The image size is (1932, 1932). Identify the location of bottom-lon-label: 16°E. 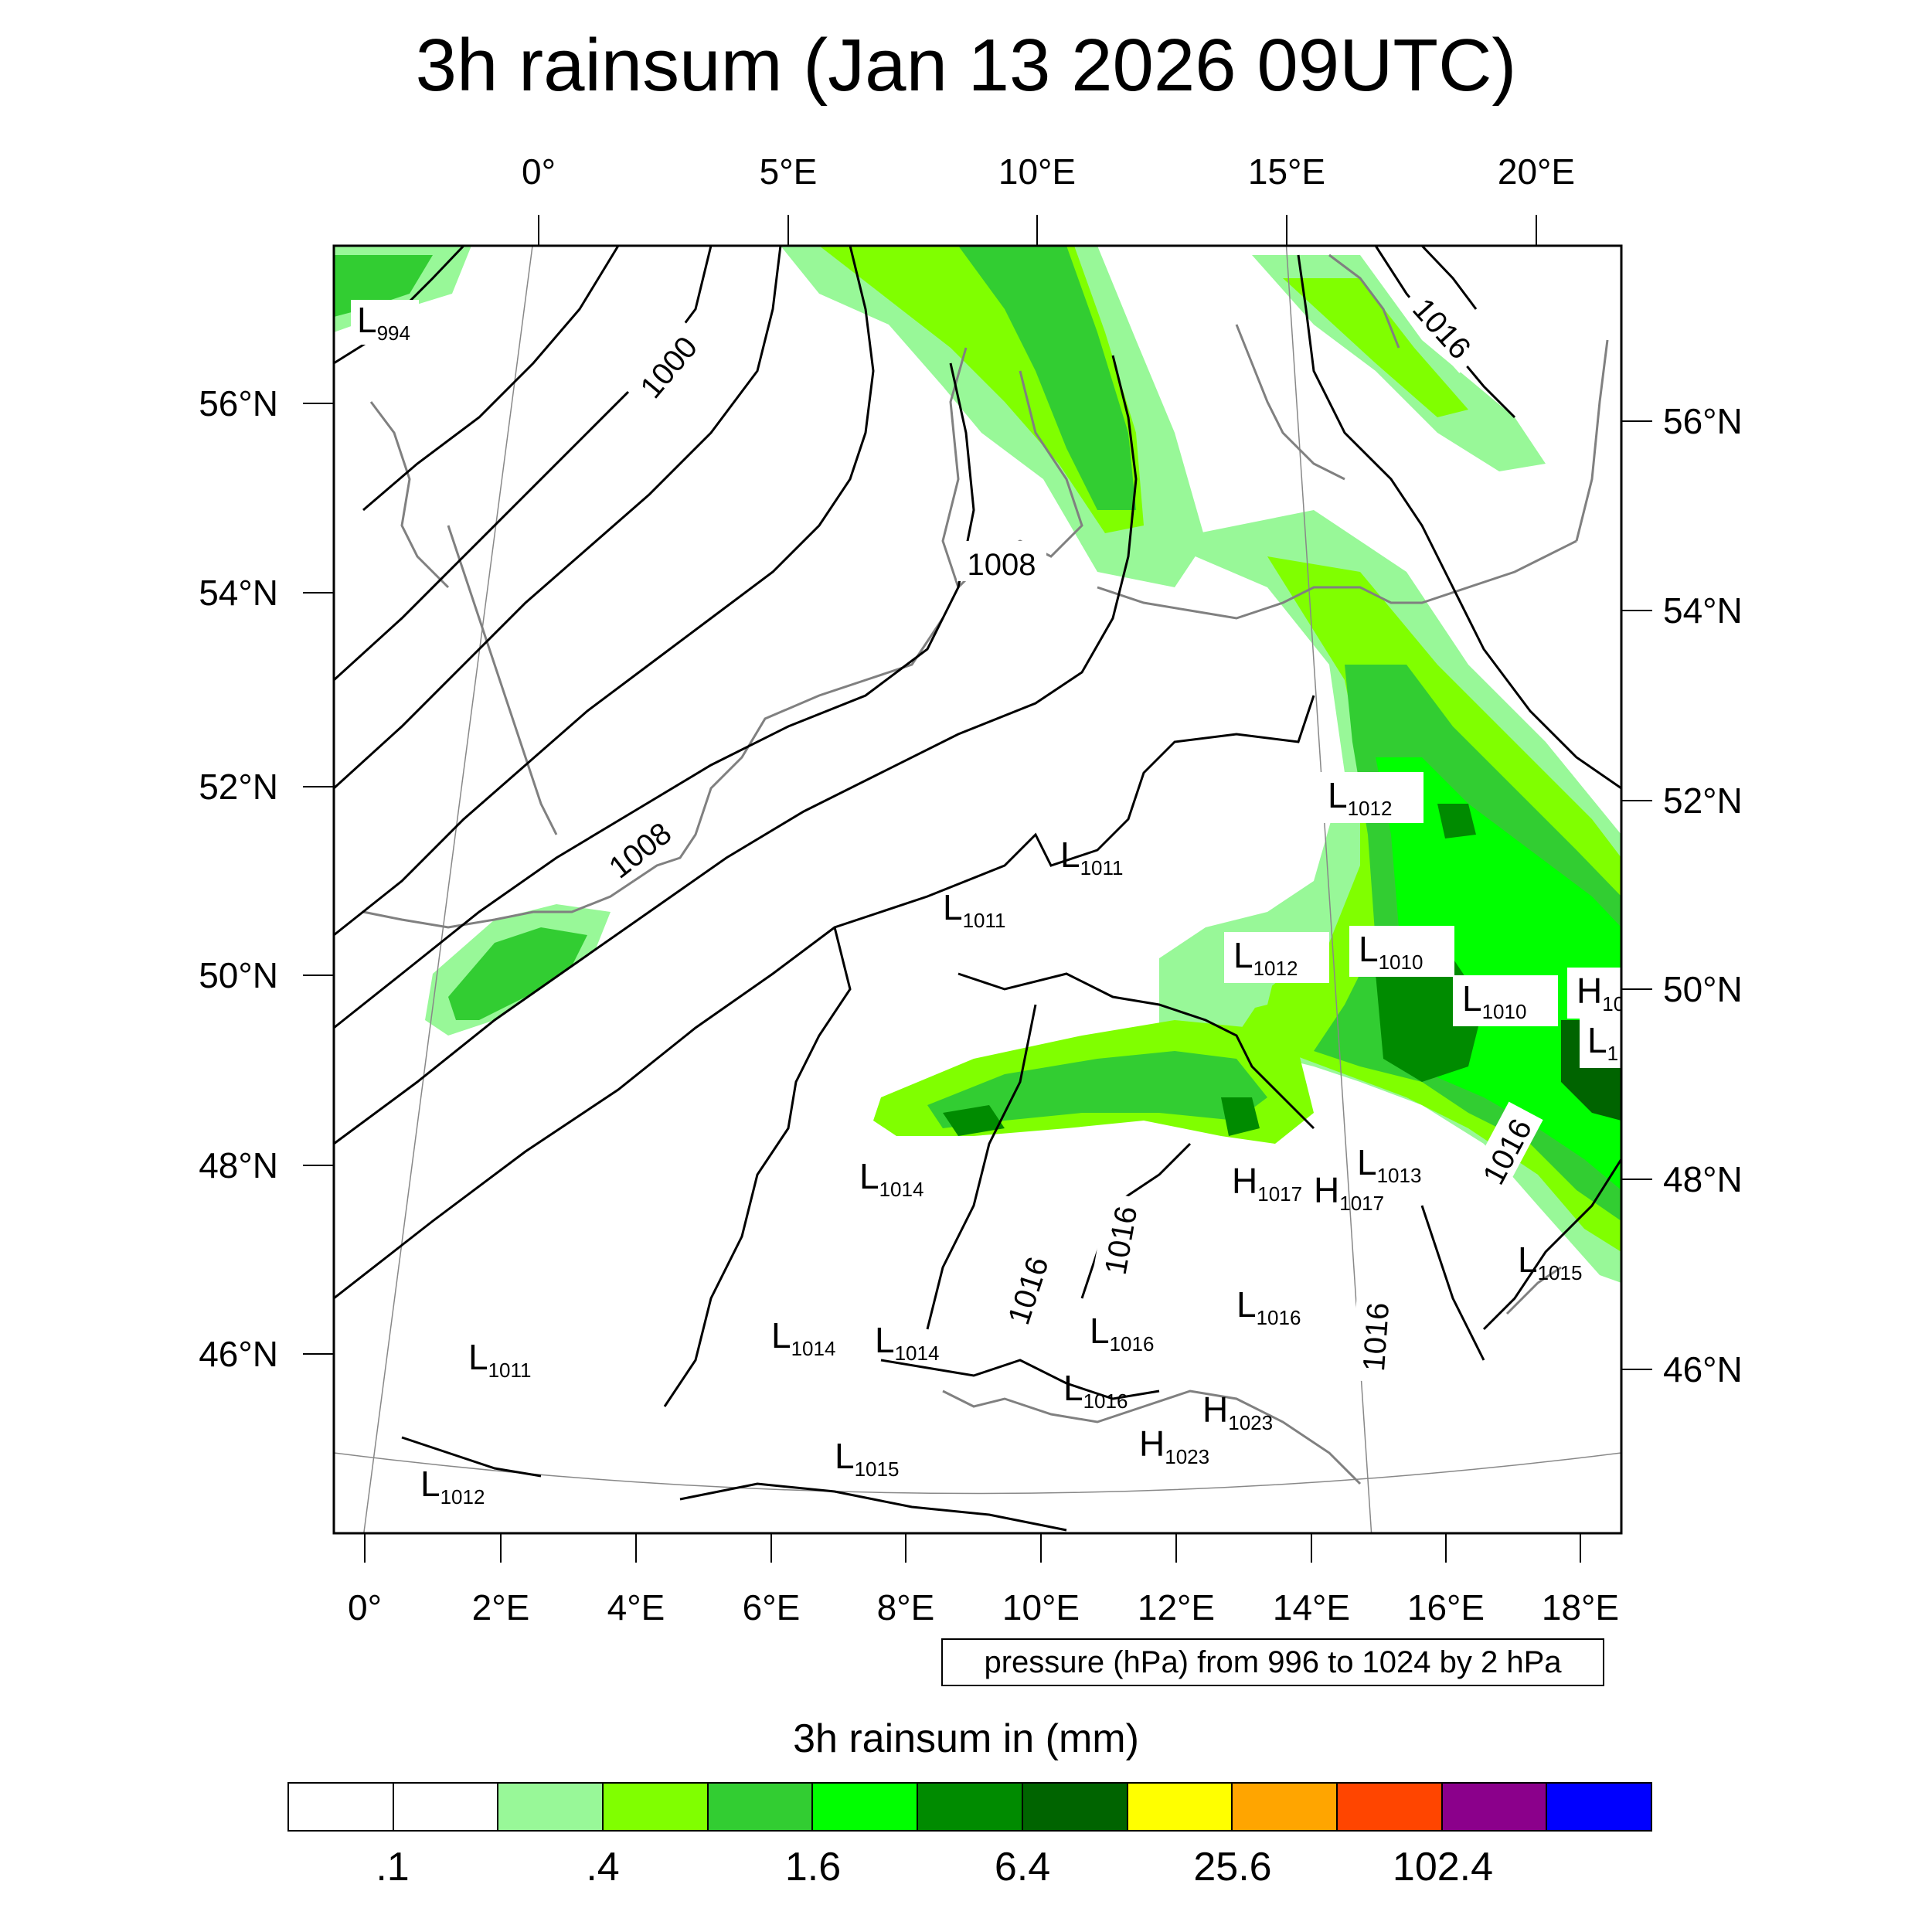
(1446, 1608).